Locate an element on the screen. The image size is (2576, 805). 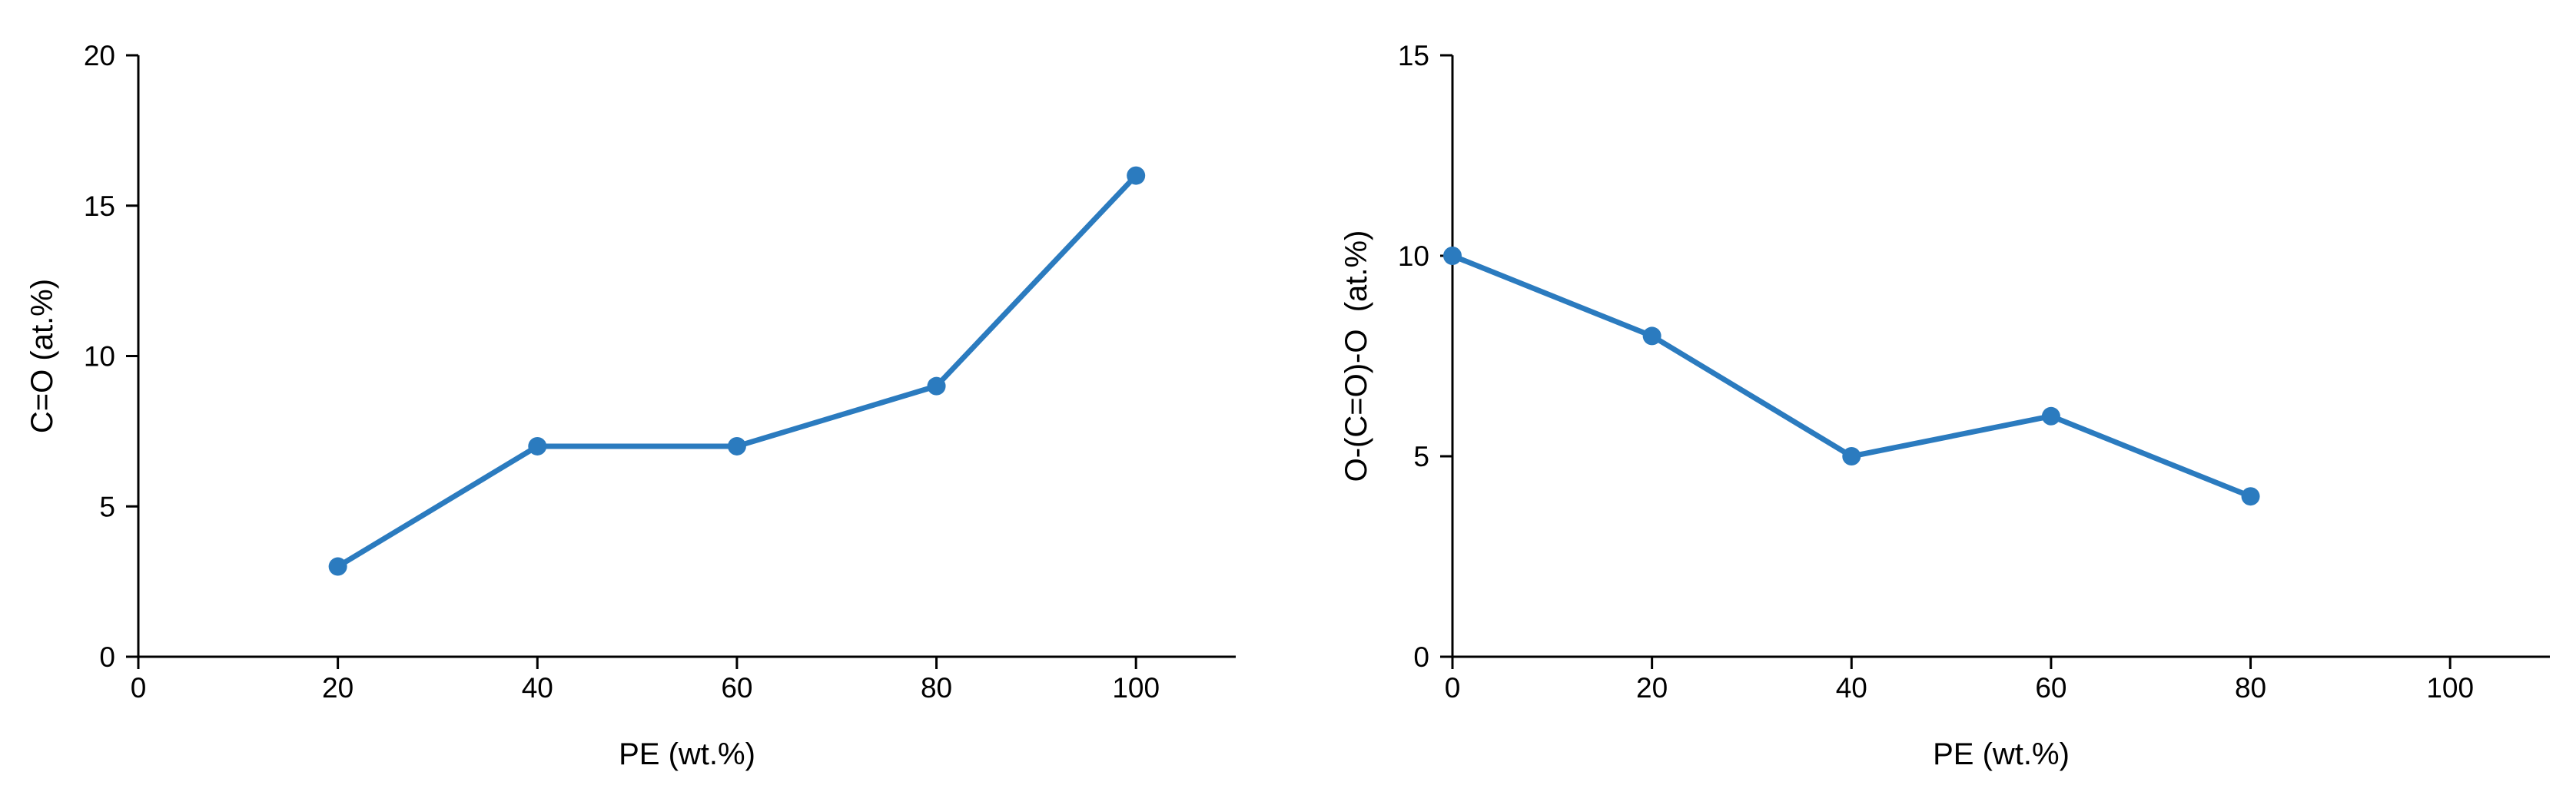
y-tick-label: 20 is located at coordinates (99, 55).